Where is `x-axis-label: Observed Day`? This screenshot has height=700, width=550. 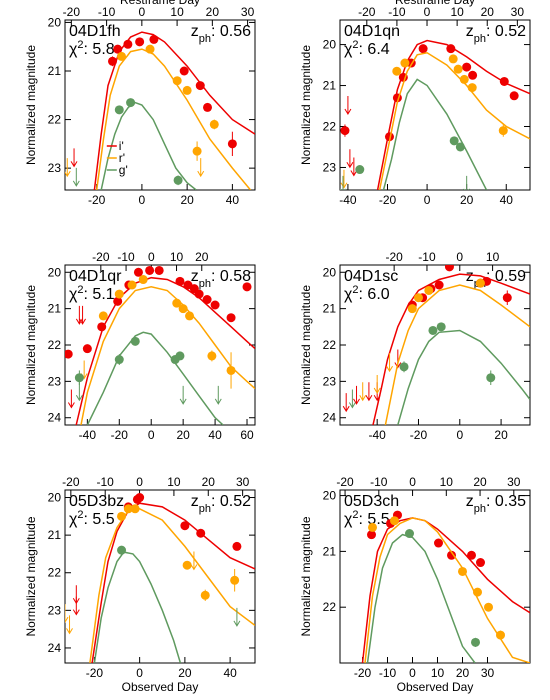 x-axis-label: Observed Day is located at coordinates (435, 687).